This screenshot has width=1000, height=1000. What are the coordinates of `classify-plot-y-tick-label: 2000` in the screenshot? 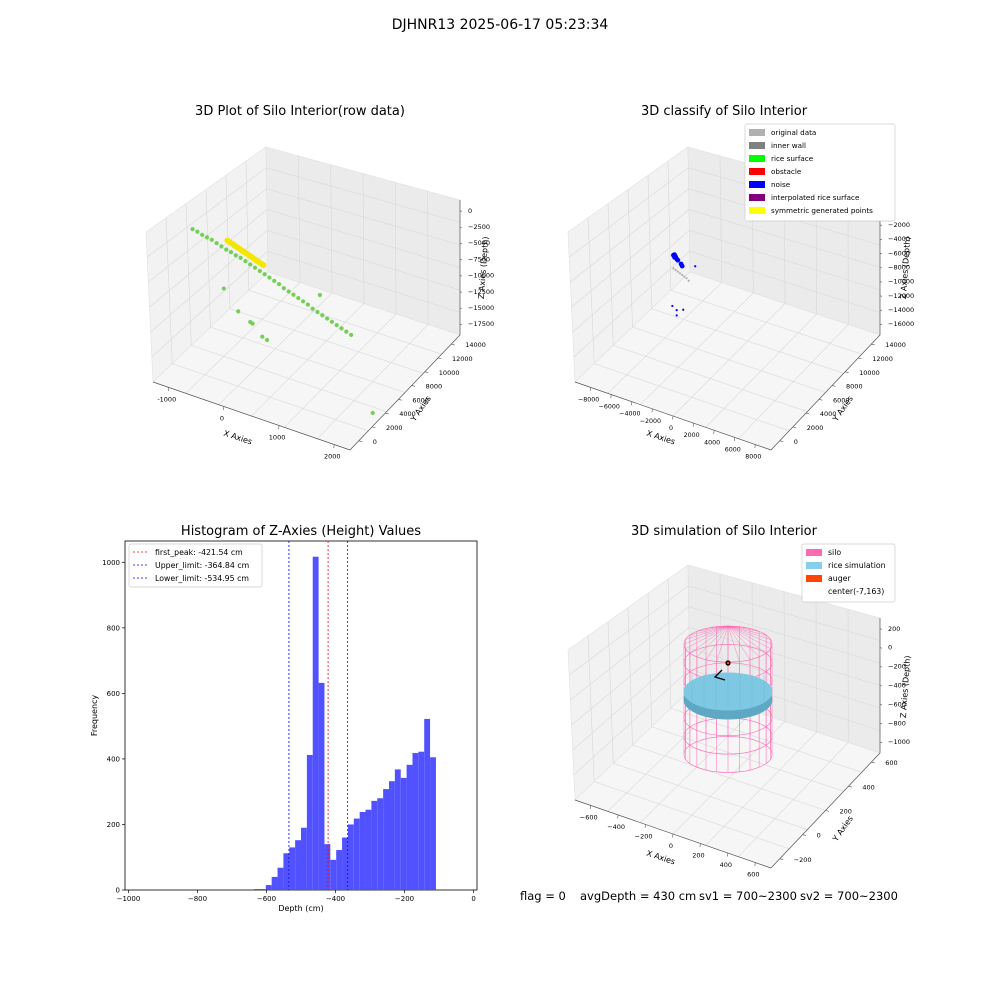 It's located at (815, 428).